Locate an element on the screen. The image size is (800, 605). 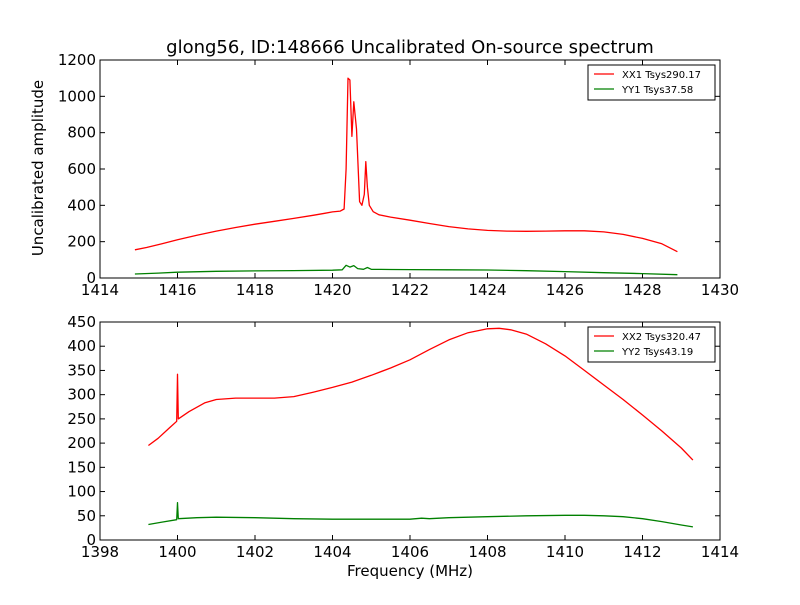
x-tick-label: 1420 is located at coordinates (332, 290).